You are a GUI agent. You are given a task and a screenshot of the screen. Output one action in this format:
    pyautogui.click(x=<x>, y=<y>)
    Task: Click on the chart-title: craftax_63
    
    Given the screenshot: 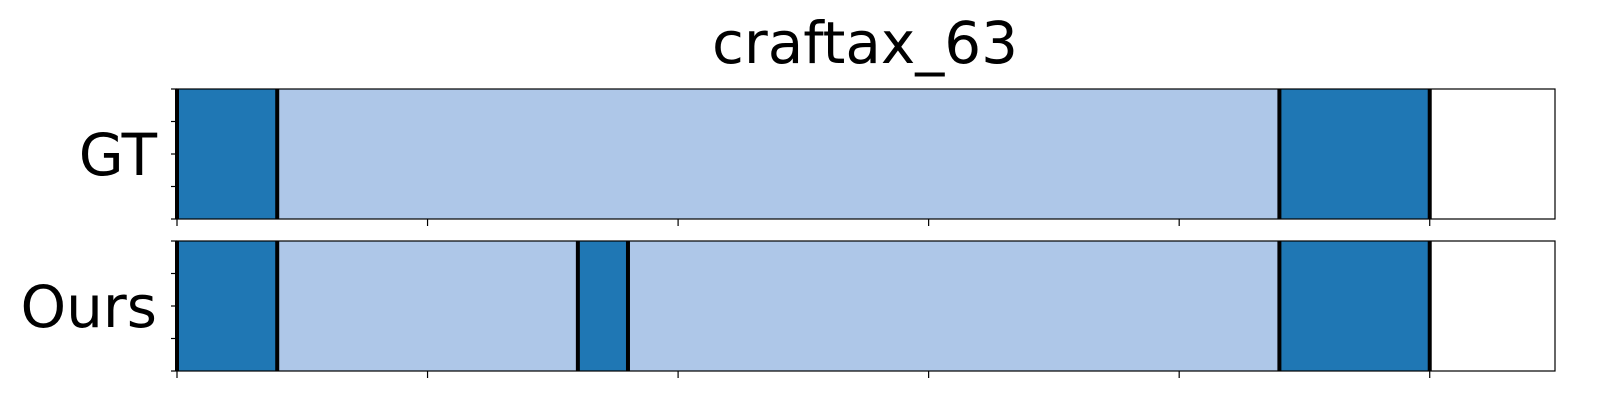 What is the action you would take?
    pyautogui.click(x=865, y=43)
    